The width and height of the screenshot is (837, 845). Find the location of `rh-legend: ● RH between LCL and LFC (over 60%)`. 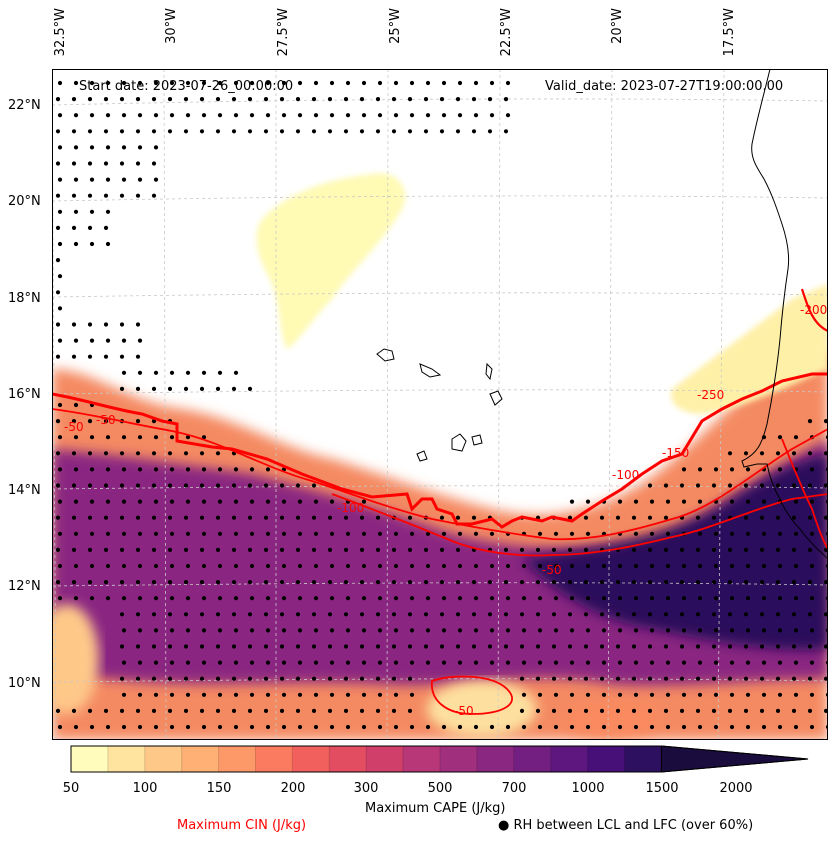

rh-legend: ● RH between LCL and LFC (over 60%) is located at coordinates (626, 825).